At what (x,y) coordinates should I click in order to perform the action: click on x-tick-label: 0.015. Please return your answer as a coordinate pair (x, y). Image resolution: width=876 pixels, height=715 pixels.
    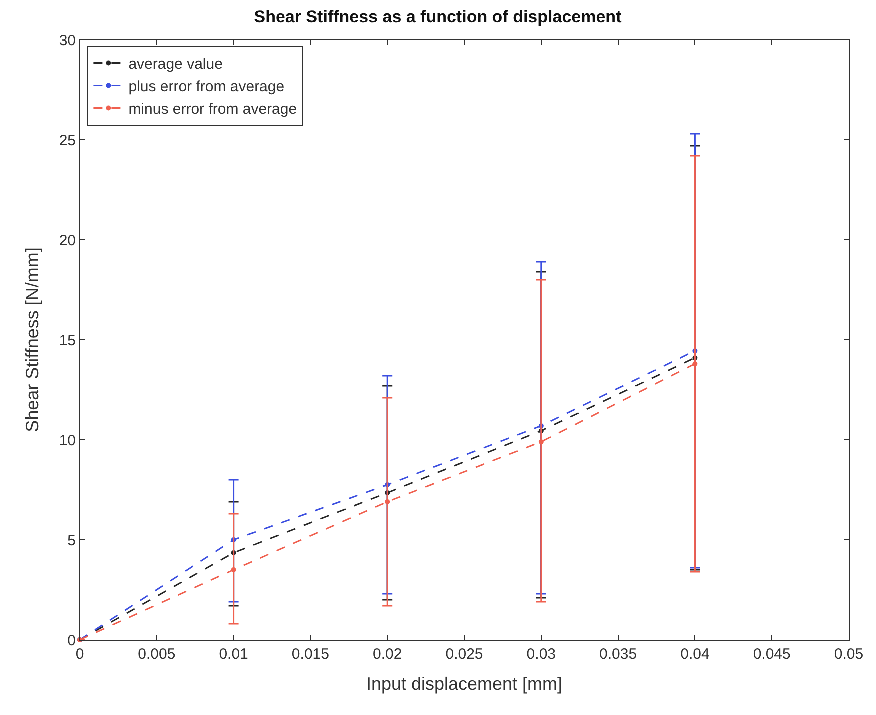
    Looking at the image, I should click on (311, 654).